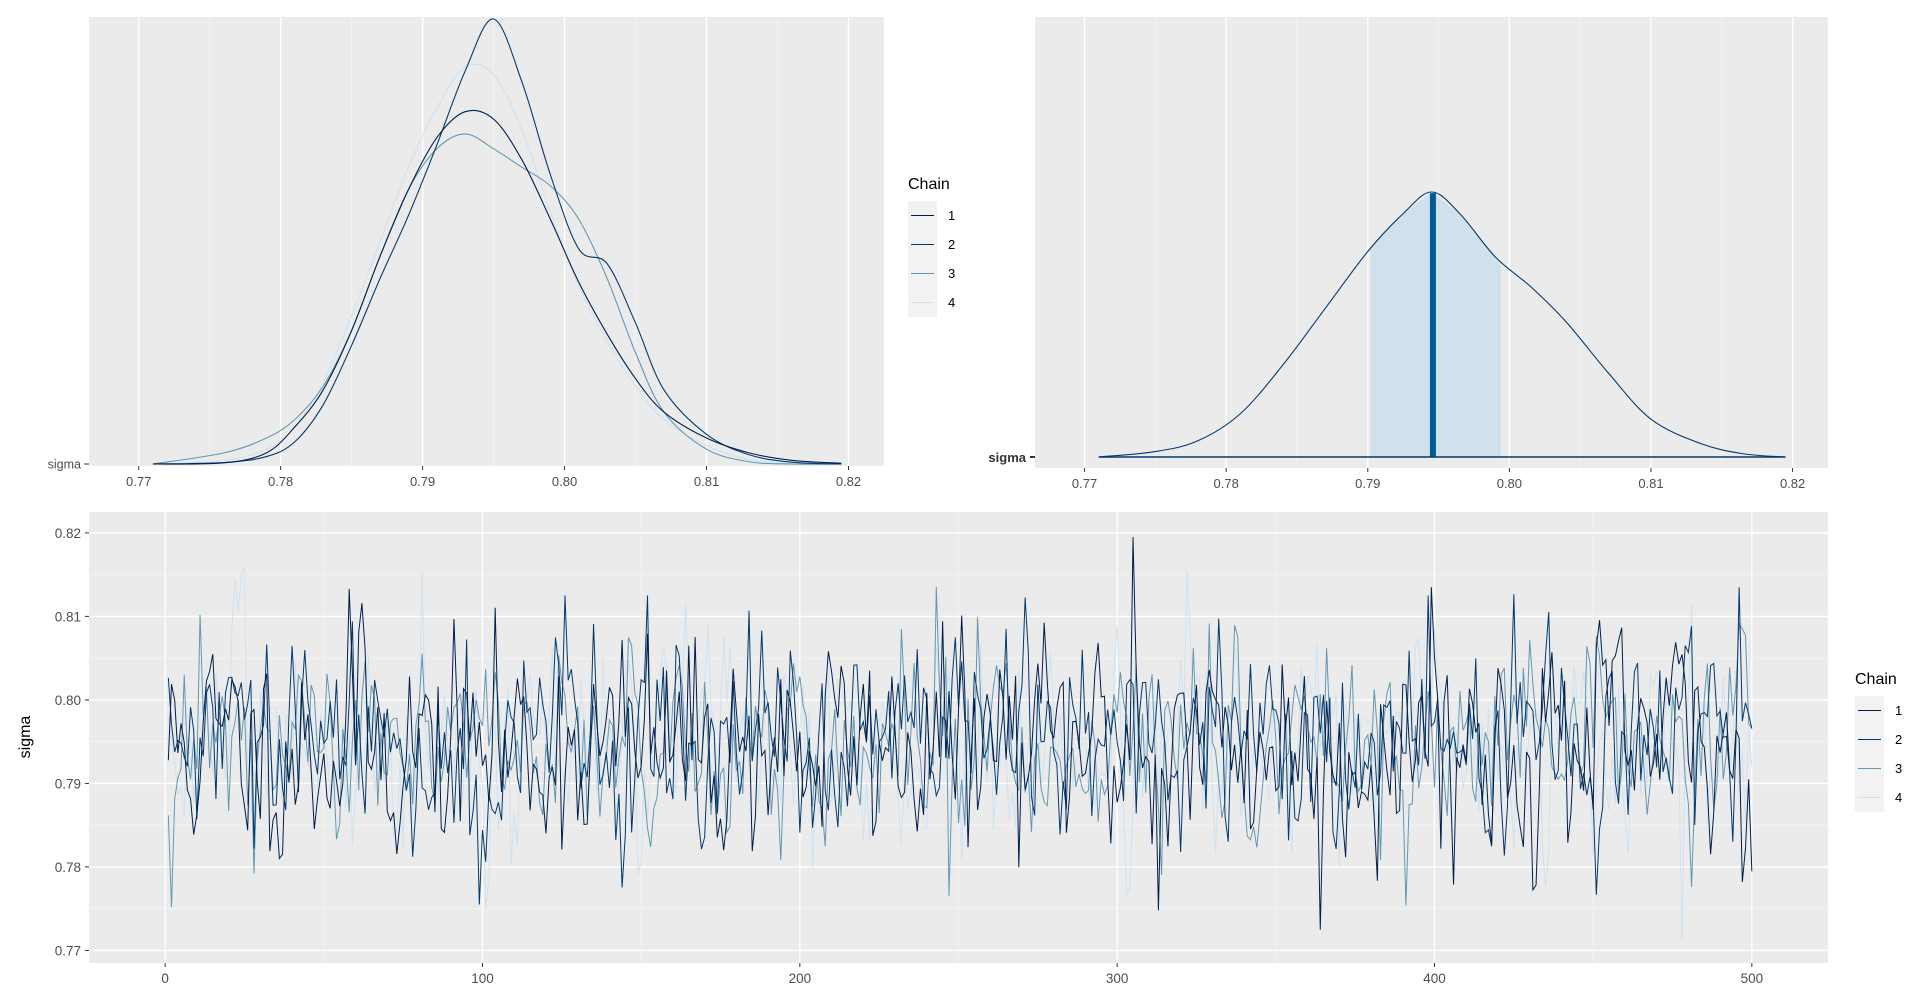 Image resolution: width=1920 pixels, height=1001 pixels. Describe the element at coordinates (68, 950) in the screenshot. I see `trace-y-tick-label: 0.77` at that location.